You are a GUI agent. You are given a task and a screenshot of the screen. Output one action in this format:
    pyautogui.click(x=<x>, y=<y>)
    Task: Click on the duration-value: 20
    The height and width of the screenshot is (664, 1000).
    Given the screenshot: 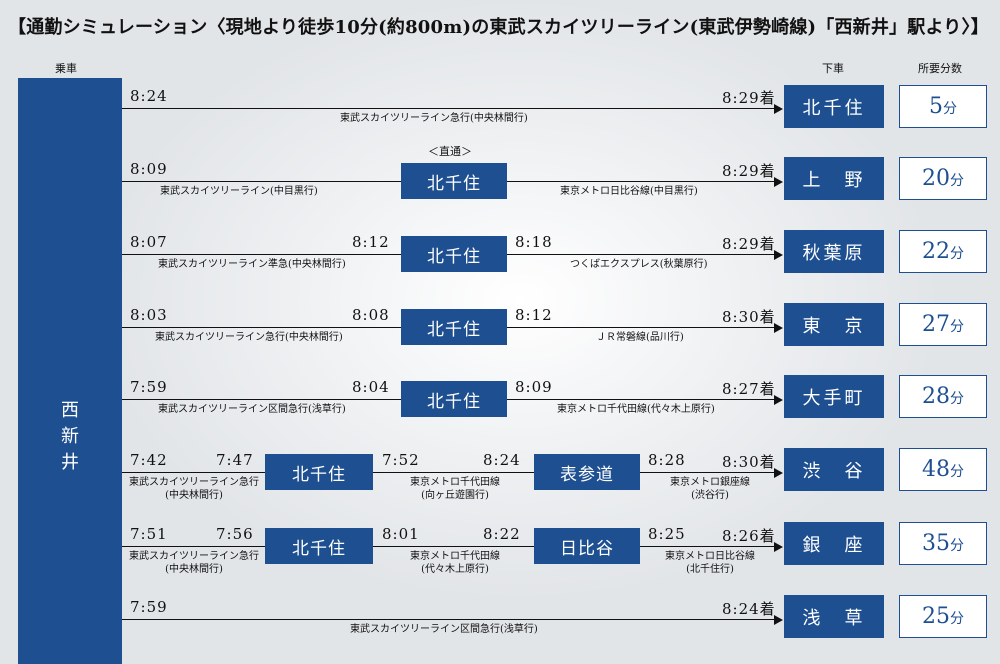 What is the action you would take?
    pyautogui.click(x=936, y=178)
    